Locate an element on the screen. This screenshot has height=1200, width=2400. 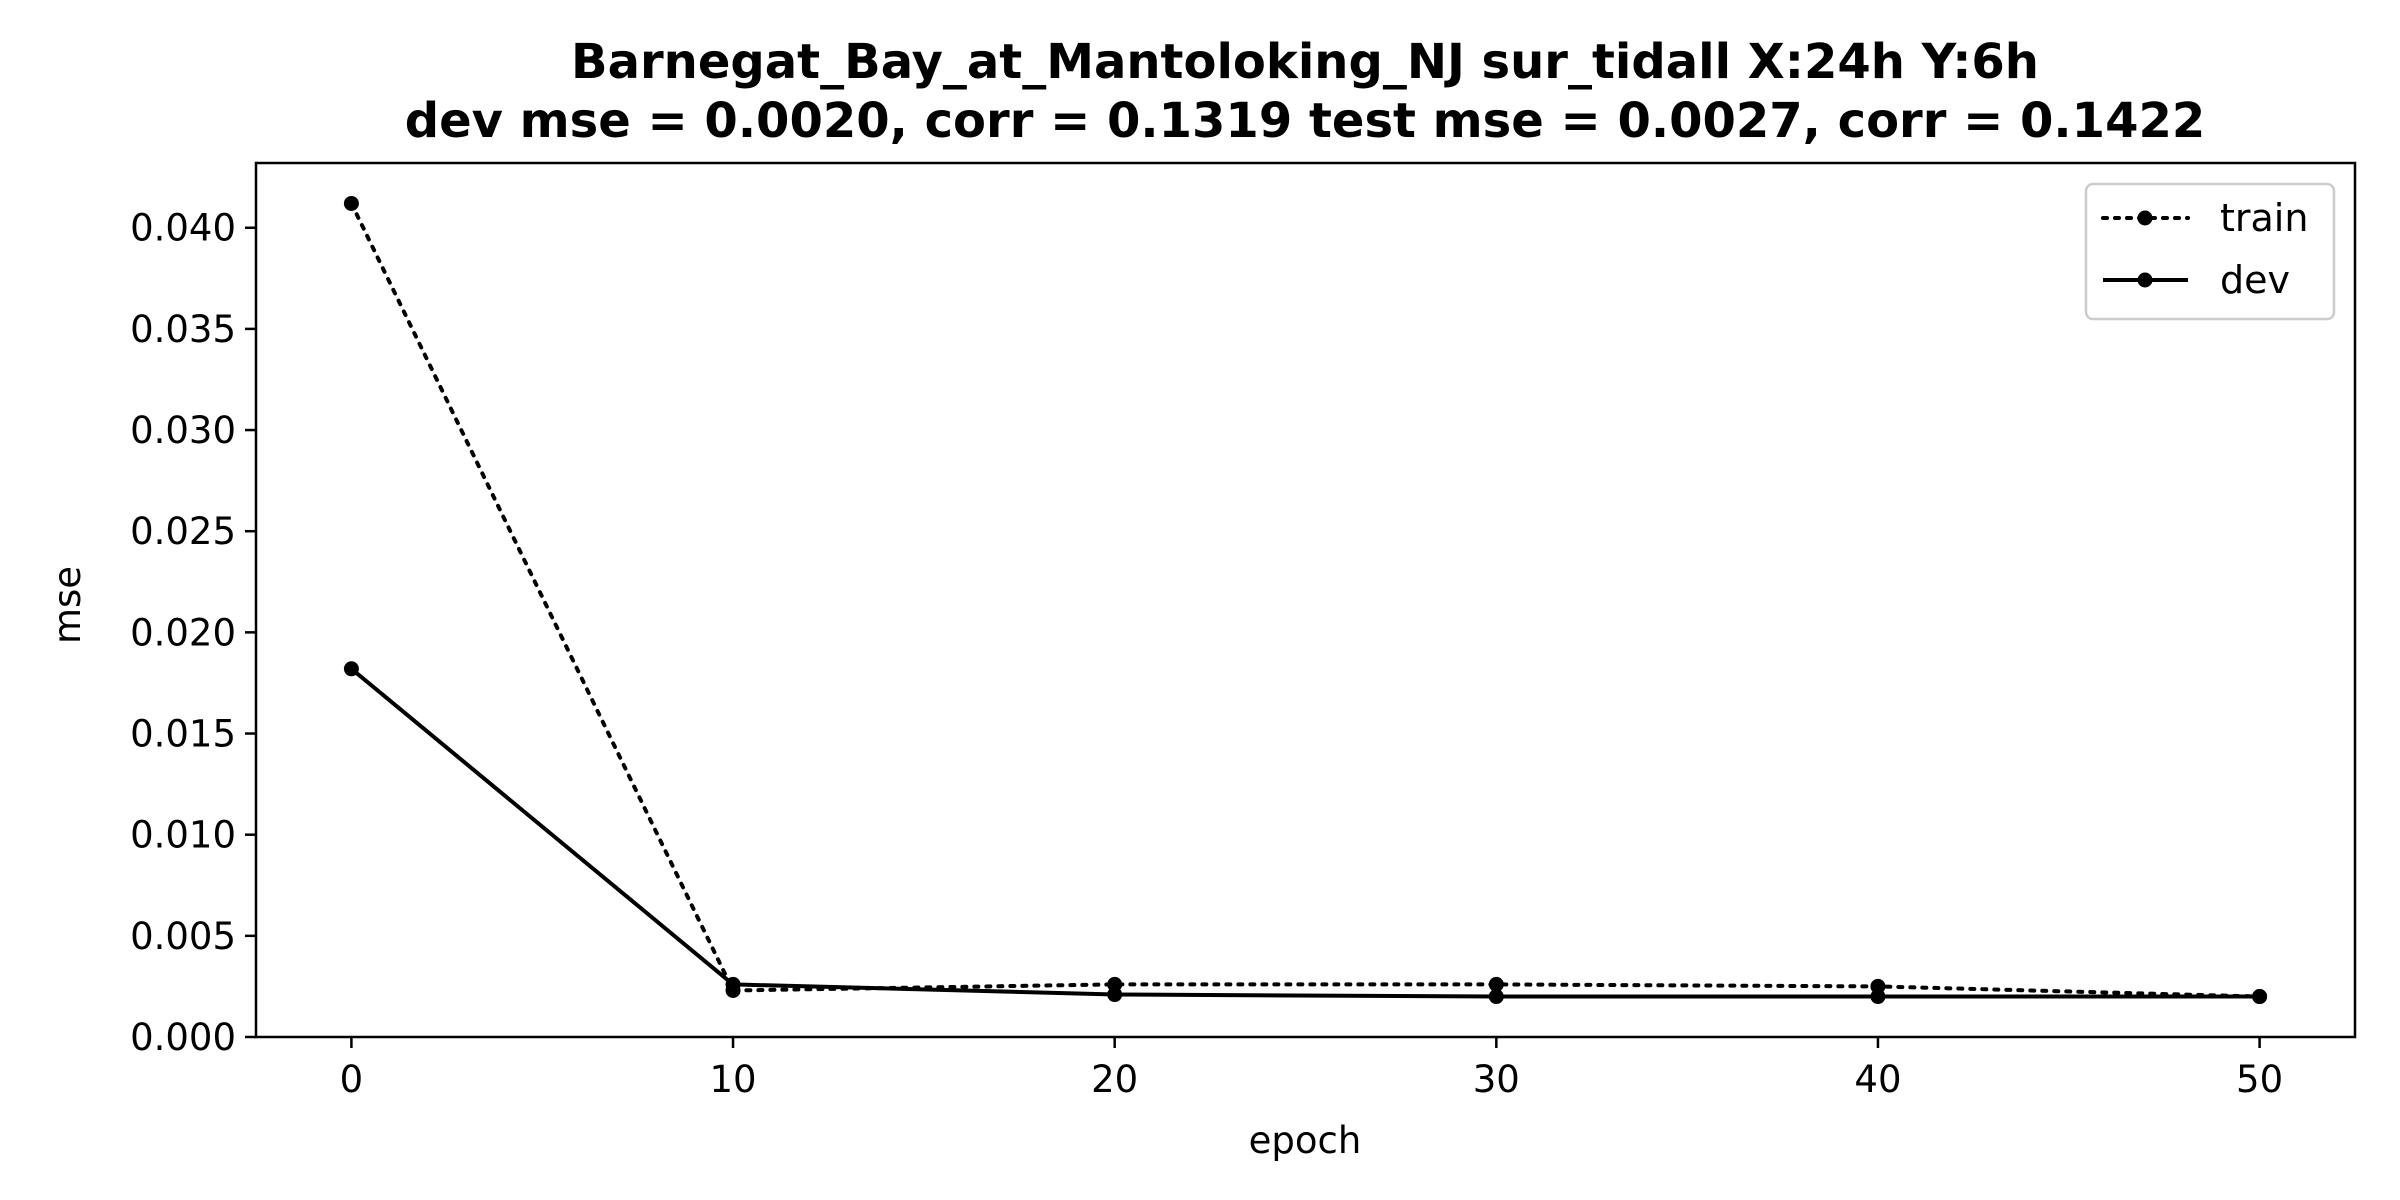
x-tick-label: 20 is located at coordinates (1114, 1079).